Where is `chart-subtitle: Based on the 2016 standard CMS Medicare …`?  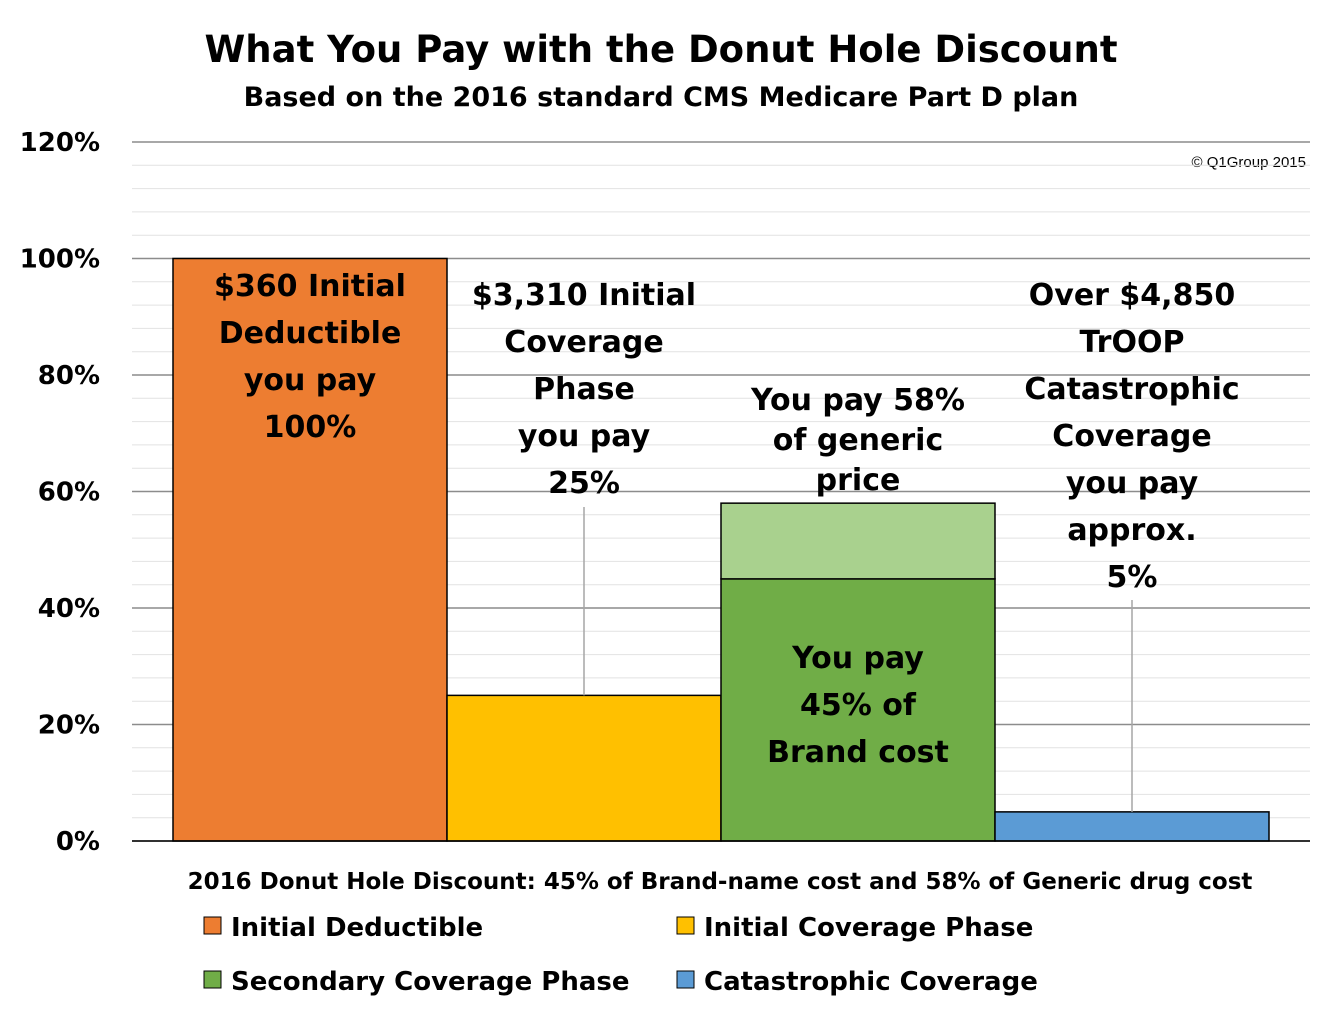
chart-subtitle: Based on the 2016 standard CMS Medicare … is located at coordinates (661, 97).